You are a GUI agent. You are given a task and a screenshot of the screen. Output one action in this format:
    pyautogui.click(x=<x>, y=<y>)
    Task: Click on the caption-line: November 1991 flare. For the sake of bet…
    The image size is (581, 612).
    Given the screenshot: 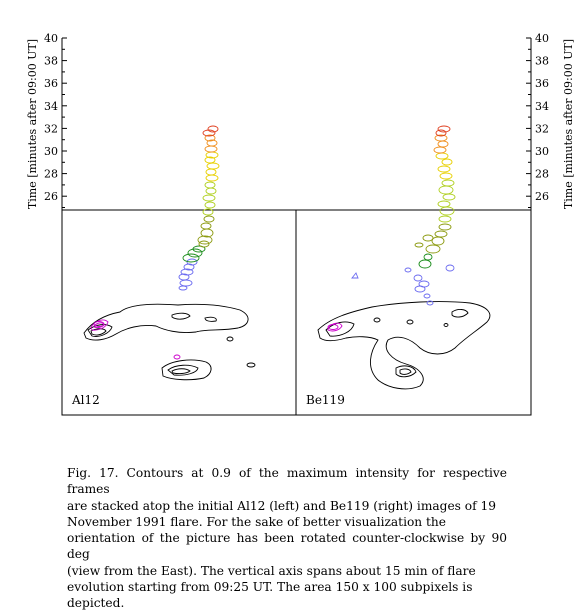 What is the action you would take?
    pyautogui.click(x=256, y=521)
    